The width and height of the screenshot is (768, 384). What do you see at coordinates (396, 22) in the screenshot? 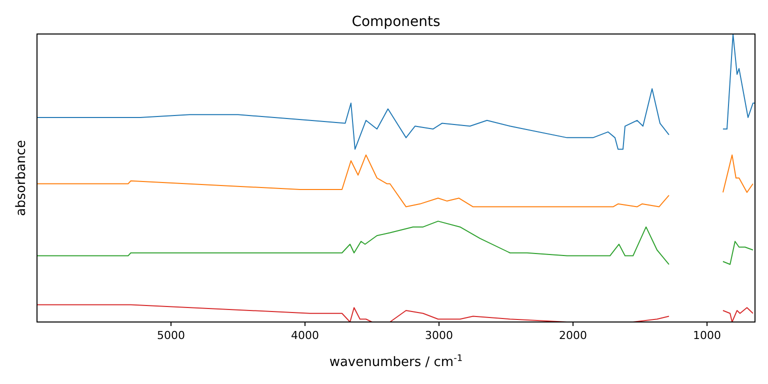
I see `chart-title: Components` at bounding box center [396, 22].